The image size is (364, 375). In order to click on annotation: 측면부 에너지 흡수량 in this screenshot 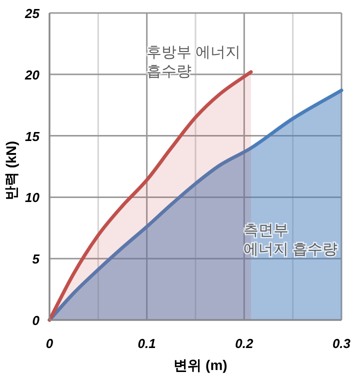, I will do `click(291, 240)`.